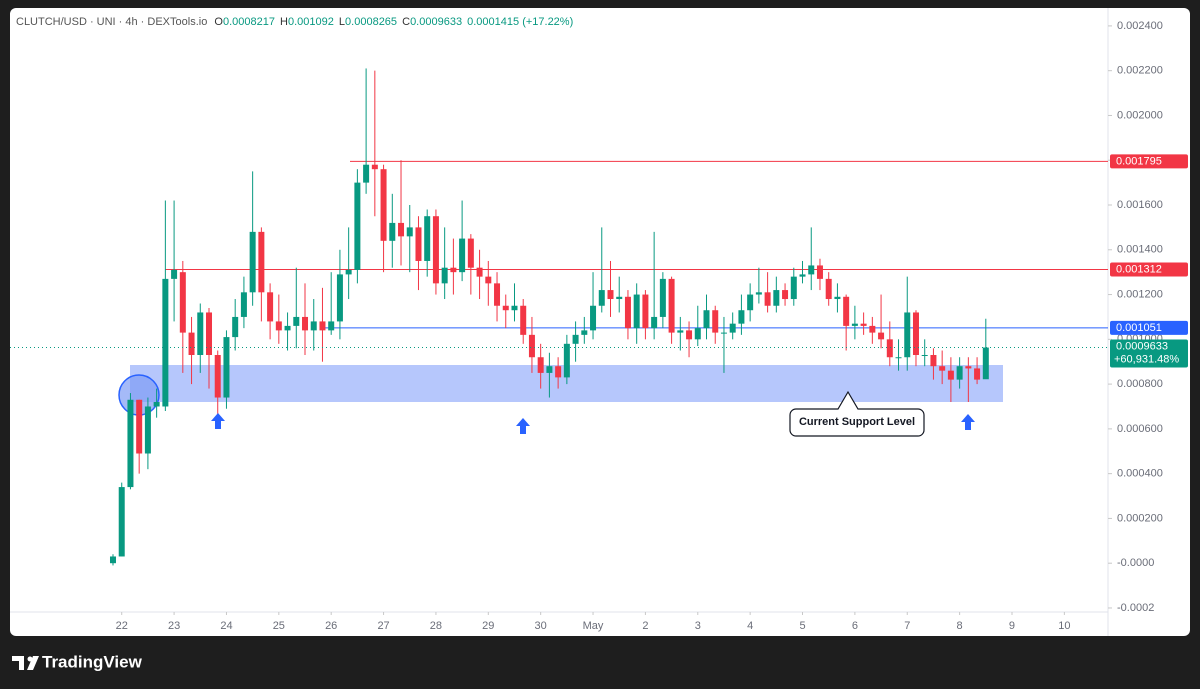 The width and height of the screenshot is (1200, 689). What do you see at coordinates (111, 22) in the screenshot?
I see `symbol: CLUTCH/USD · UNI · 4h · DEXTools.io` at bounding box center [111, 22].